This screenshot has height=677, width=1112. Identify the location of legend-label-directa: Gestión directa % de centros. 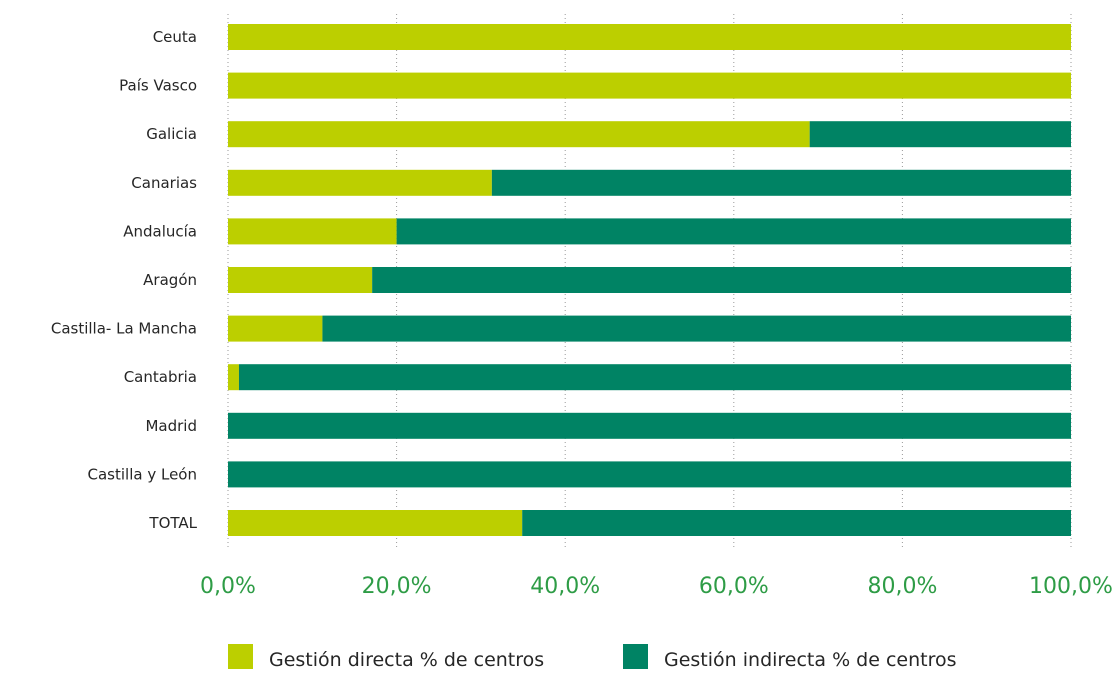
(406, 660).